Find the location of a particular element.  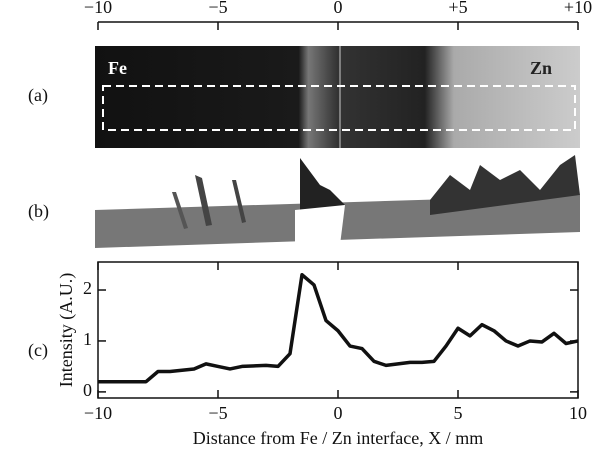

x-tick-label: 10 is located at coordinates (578, 413).